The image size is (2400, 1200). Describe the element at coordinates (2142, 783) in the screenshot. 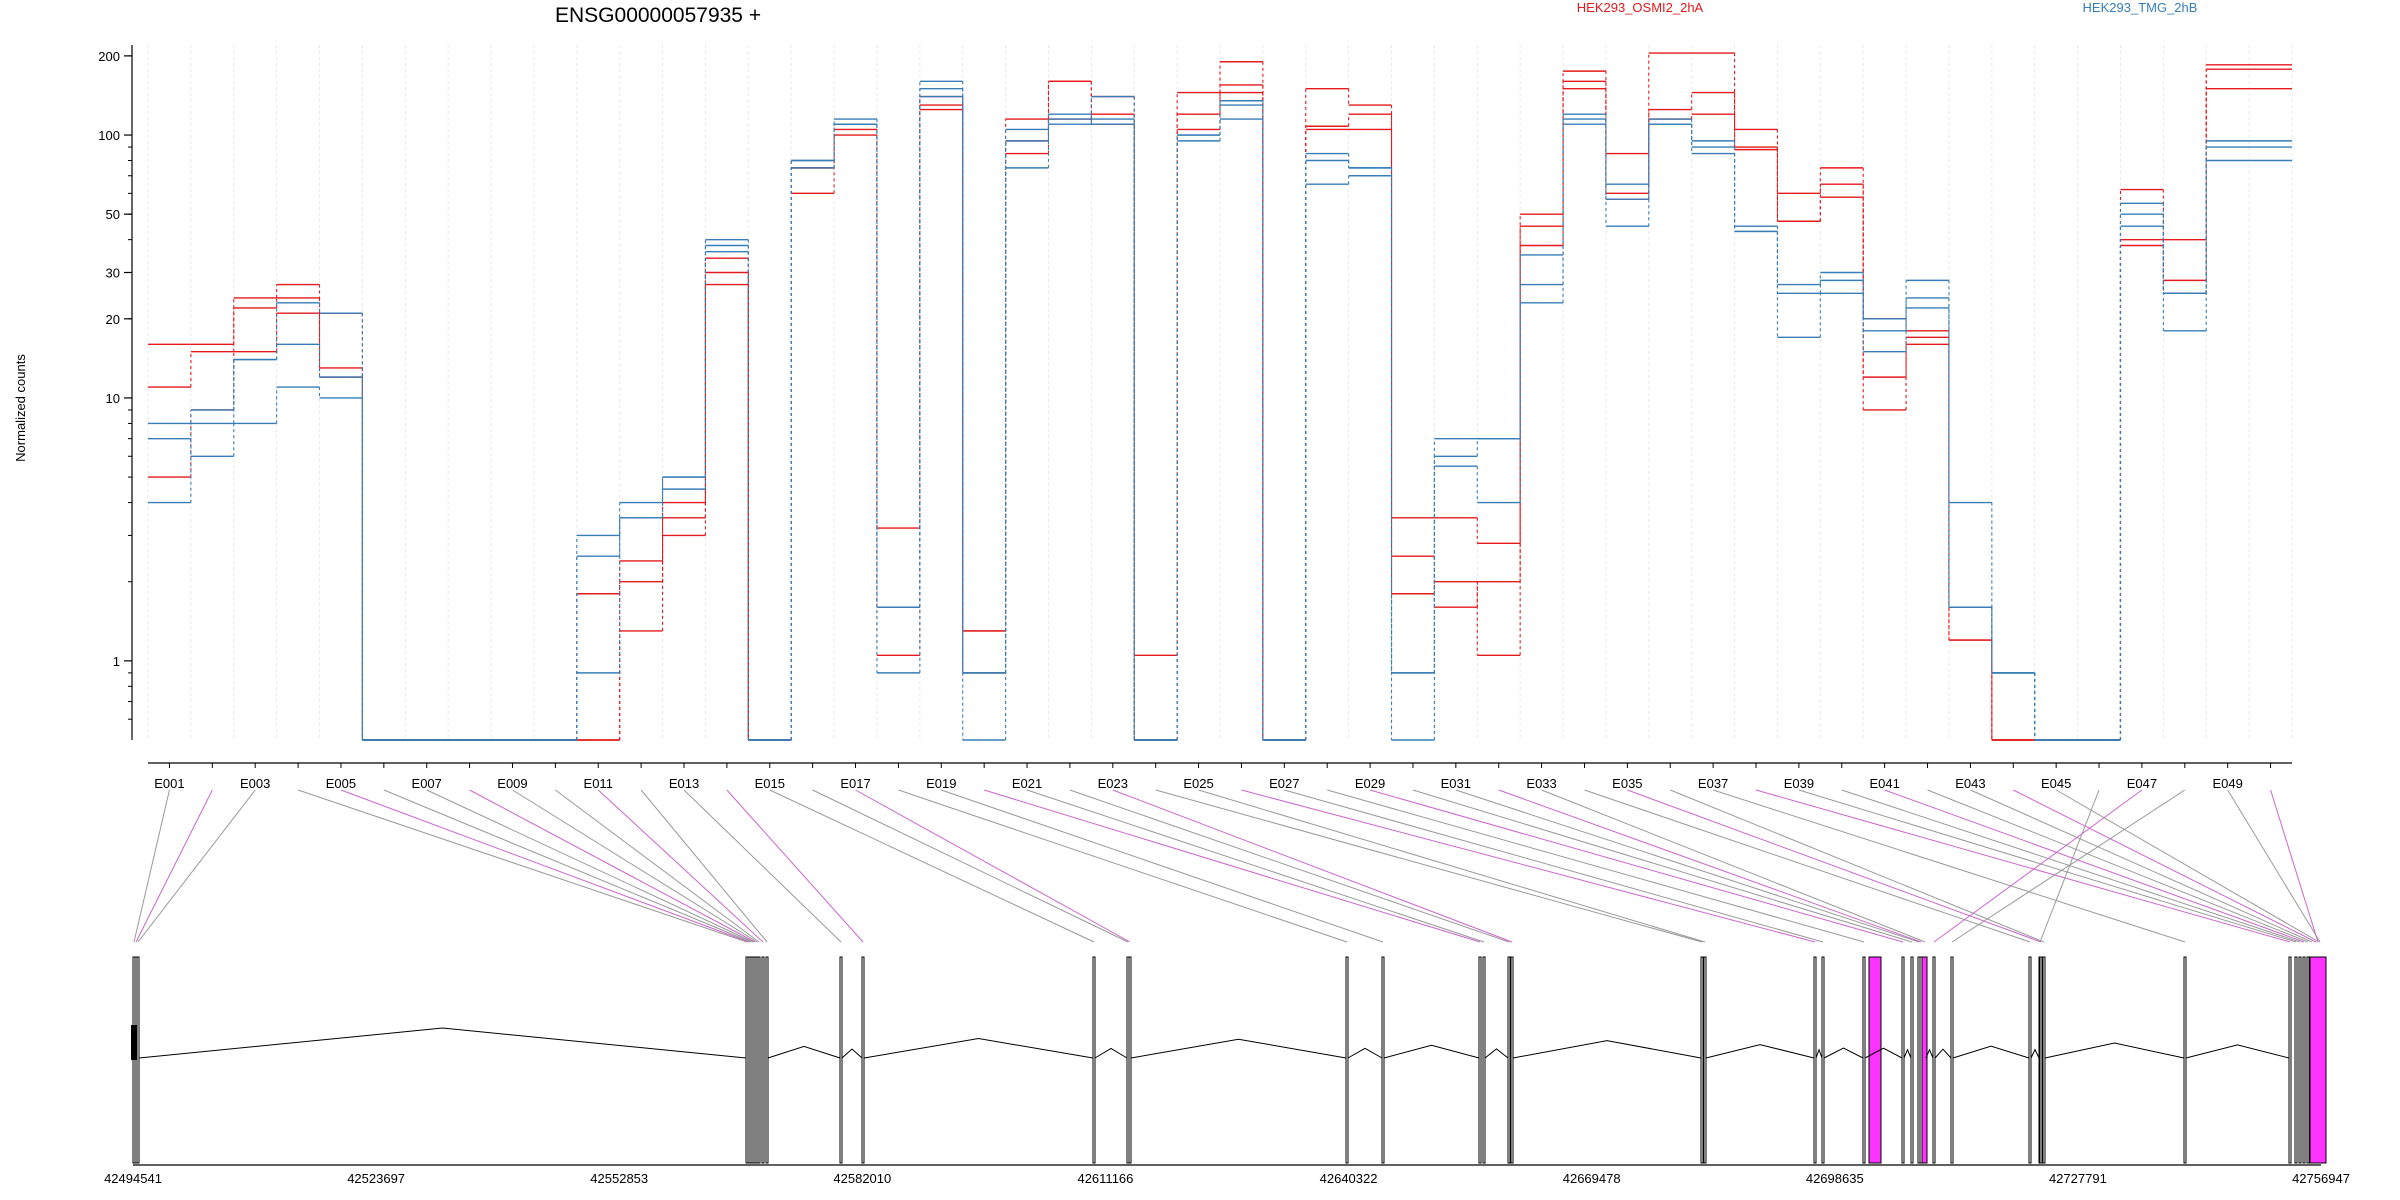

I see `x-tick-label: E047` at that location.